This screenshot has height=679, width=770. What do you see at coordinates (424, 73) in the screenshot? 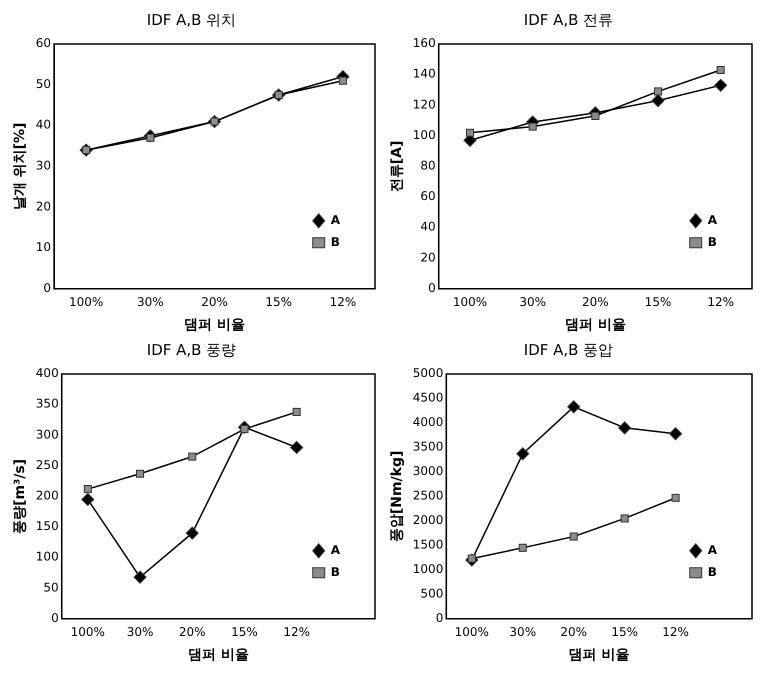
I see `y-tick-label: 140` at bounding box center [424, 73].